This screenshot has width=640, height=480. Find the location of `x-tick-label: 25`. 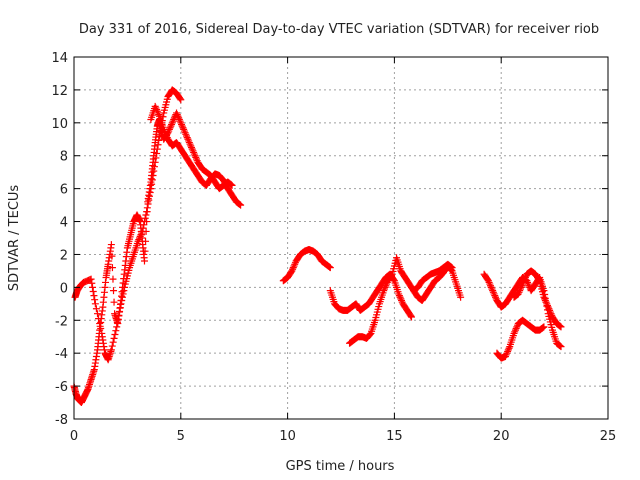

x-tick-label: 25 is located at coordinates (608, 436).